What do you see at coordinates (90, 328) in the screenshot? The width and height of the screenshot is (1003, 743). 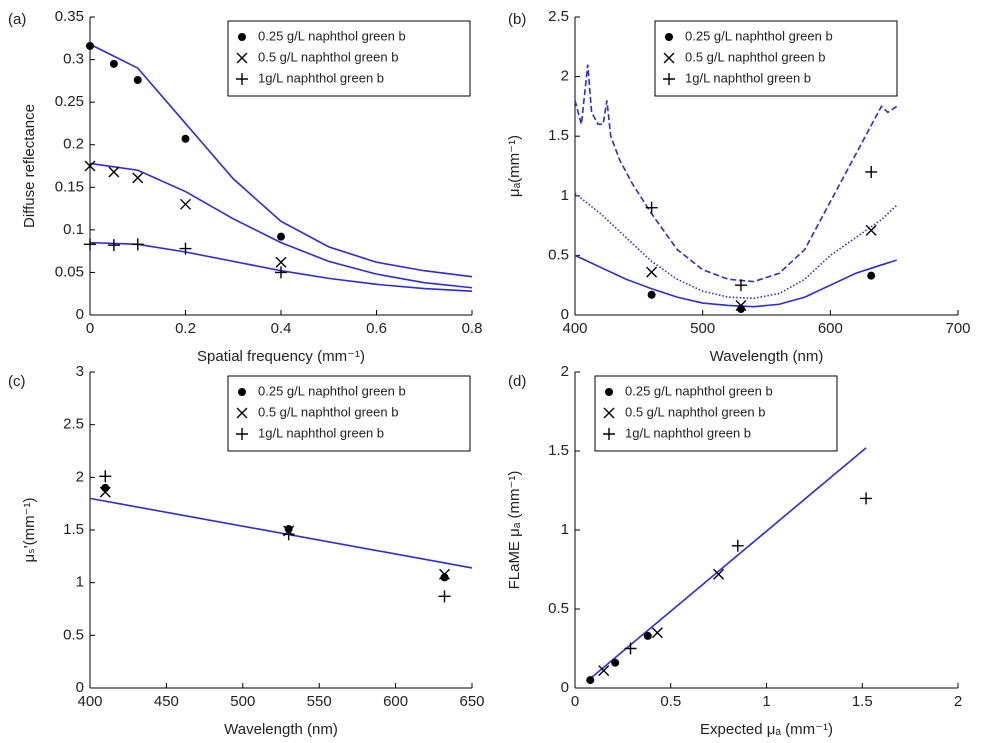 I see `x-tick-label: 0` at bounding box center [90, 328].